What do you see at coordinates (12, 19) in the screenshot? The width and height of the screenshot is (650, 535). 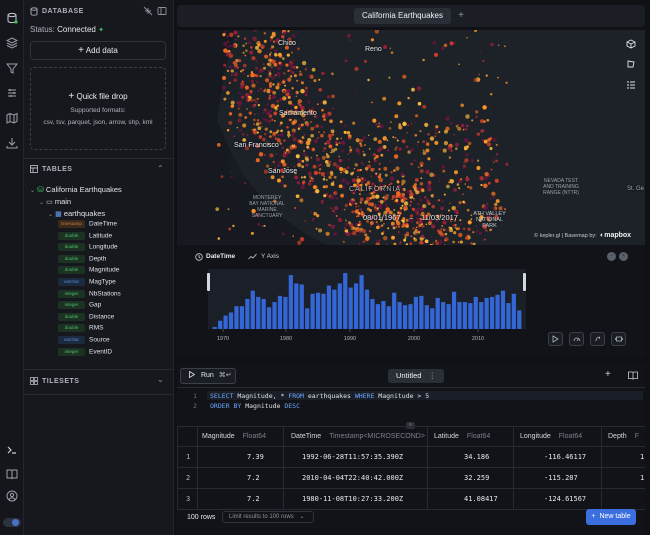 I see `database-icon` at bounding box center [12, 19].